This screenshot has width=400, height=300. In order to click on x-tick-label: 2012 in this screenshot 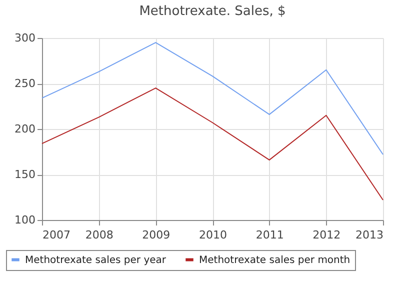, I will do `click(326, 235)`.